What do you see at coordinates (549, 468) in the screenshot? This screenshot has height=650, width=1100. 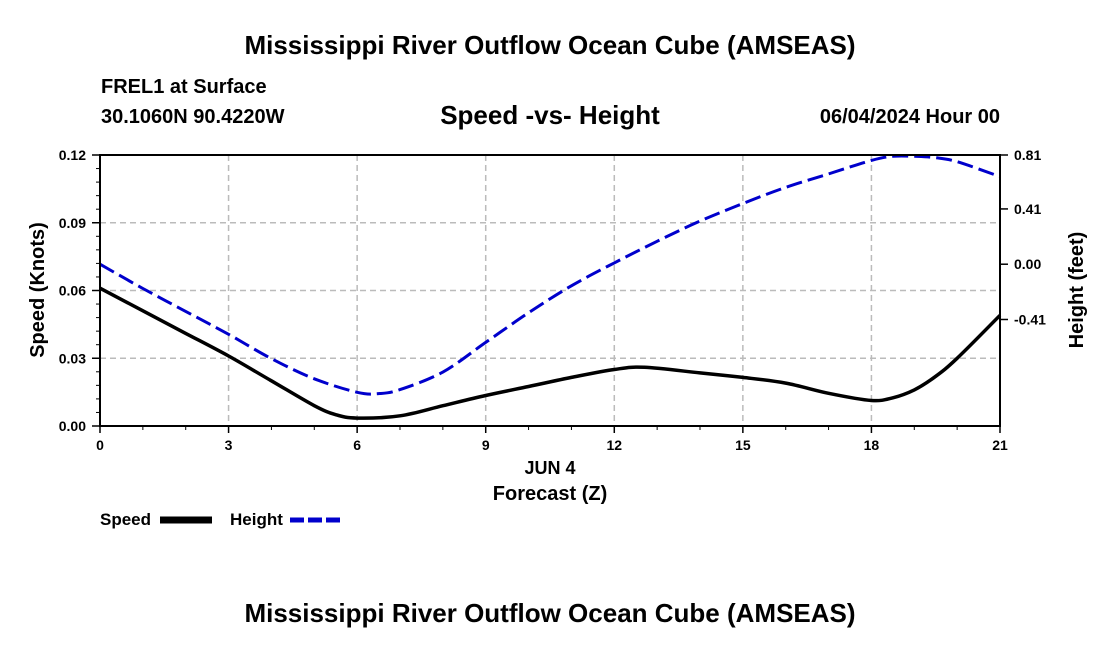 I see `x-date-label: JUN 4` at bounding box center [549, 468].